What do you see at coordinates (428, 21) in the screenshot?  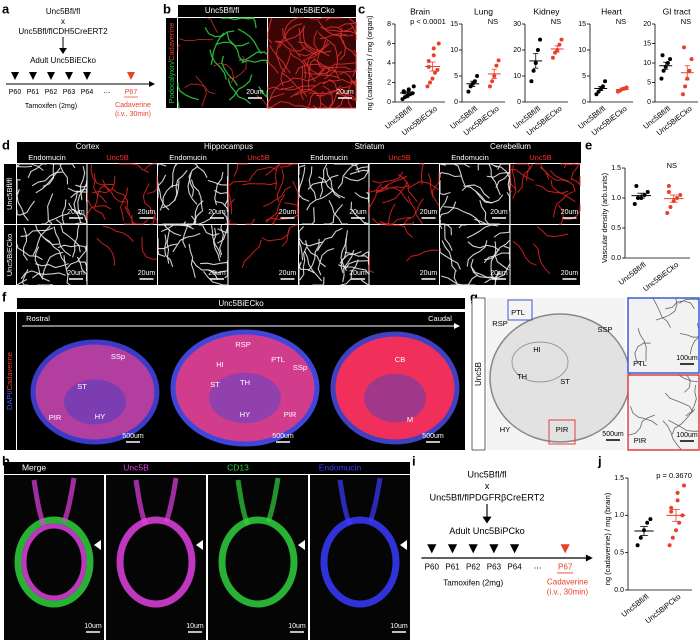 I see `label: p < 0.0001` at bounding box center [428, 21].